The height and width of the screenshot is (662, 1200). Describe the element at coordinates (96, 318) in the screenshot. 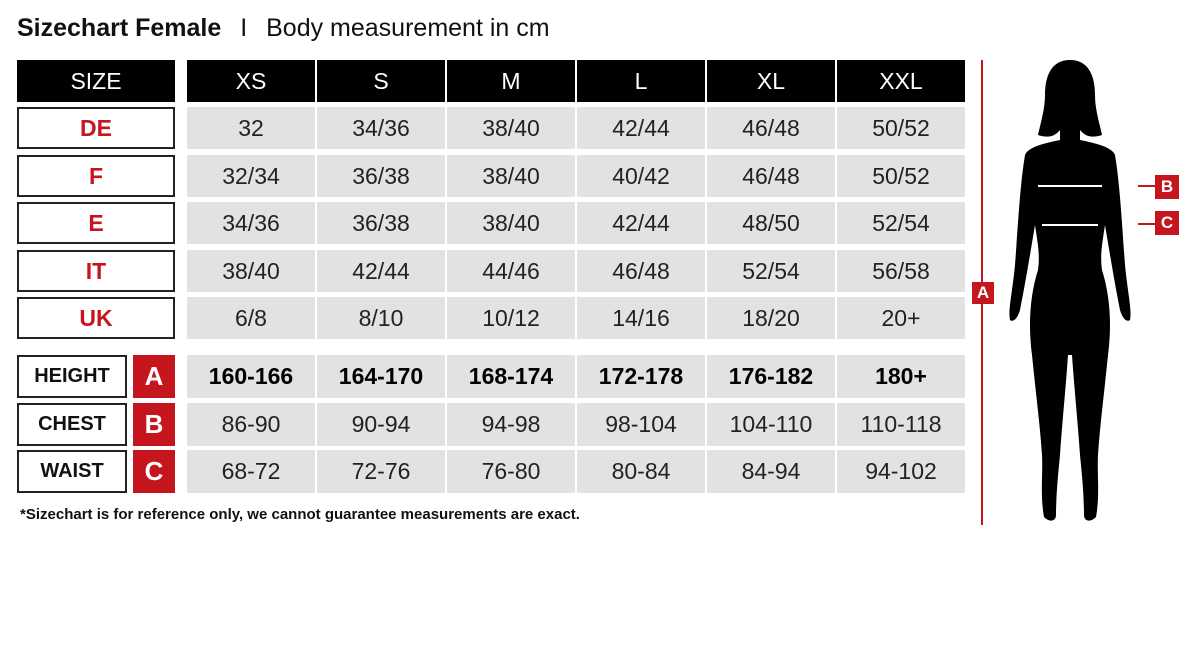

I see `country-label: UK` at that location.